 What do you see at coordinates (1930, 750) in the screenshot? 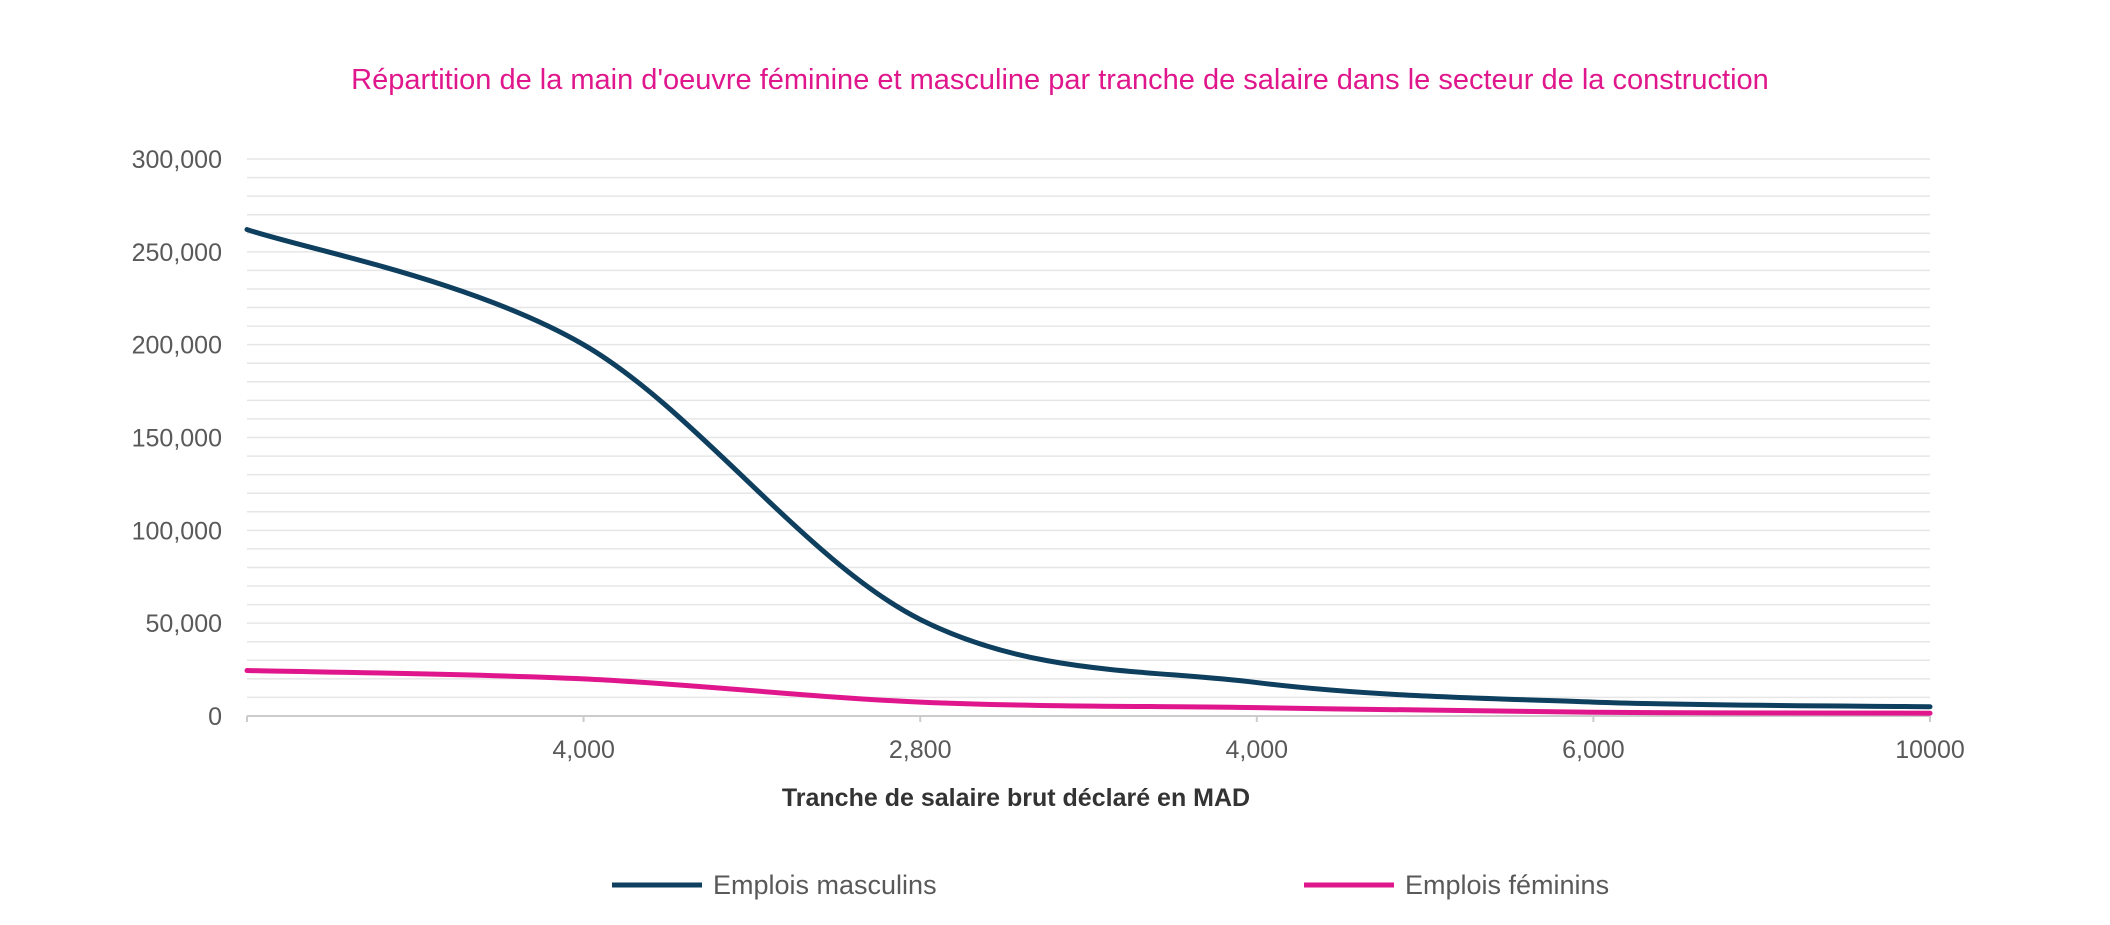
I see `x-tick-label: 10000` at bounding box center [1930, 750].